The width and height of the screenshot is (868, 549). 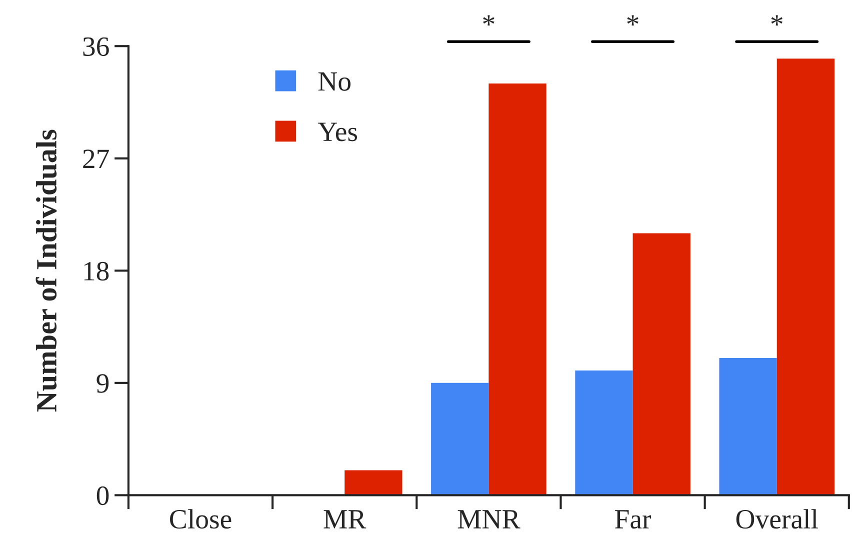 I want to click on y-tick-label: 27, so click(x=96, y=159).